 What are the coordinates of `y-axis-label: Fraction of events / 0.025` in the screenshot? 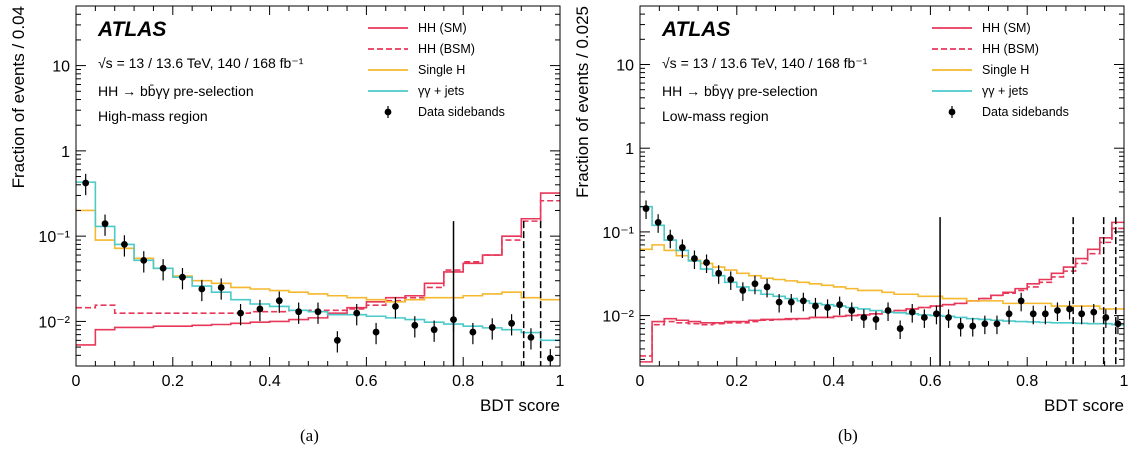 It's located at (582, 102).